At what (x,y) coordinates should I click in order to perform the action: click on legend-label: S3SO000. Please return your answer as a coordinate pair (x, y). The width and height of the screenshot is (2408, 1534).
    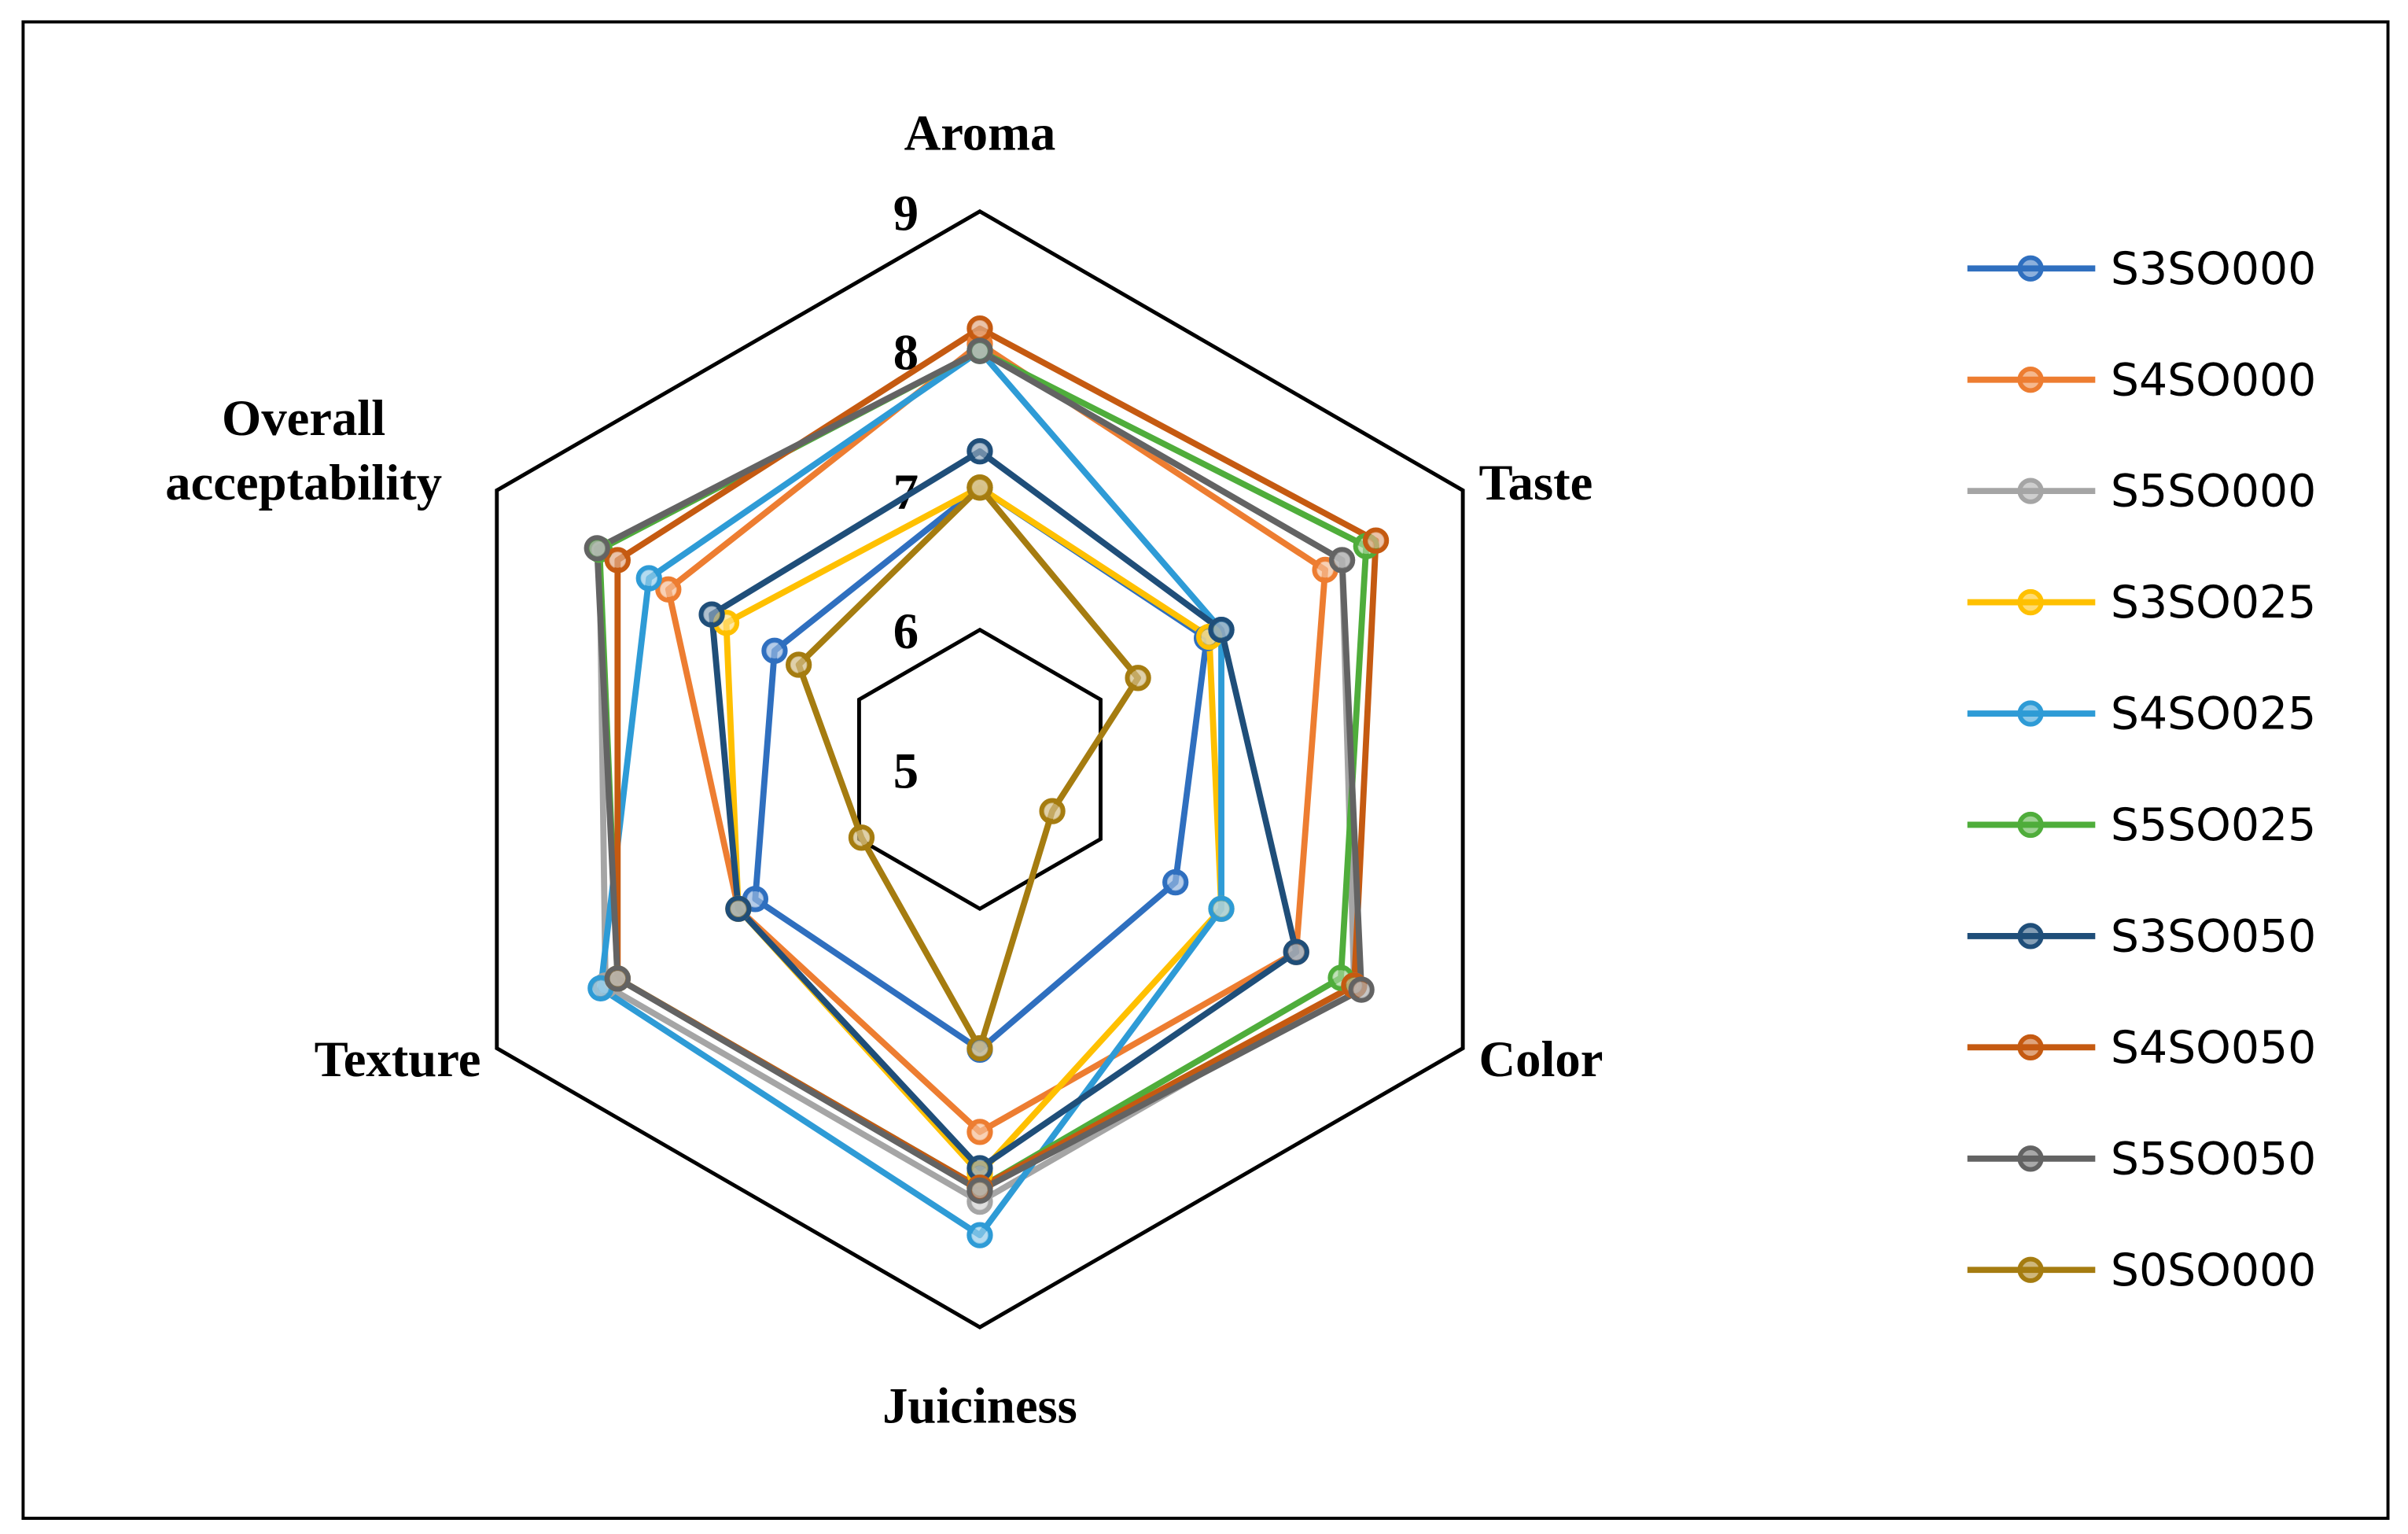
    Looking at the image, I should click on (2213, 269).